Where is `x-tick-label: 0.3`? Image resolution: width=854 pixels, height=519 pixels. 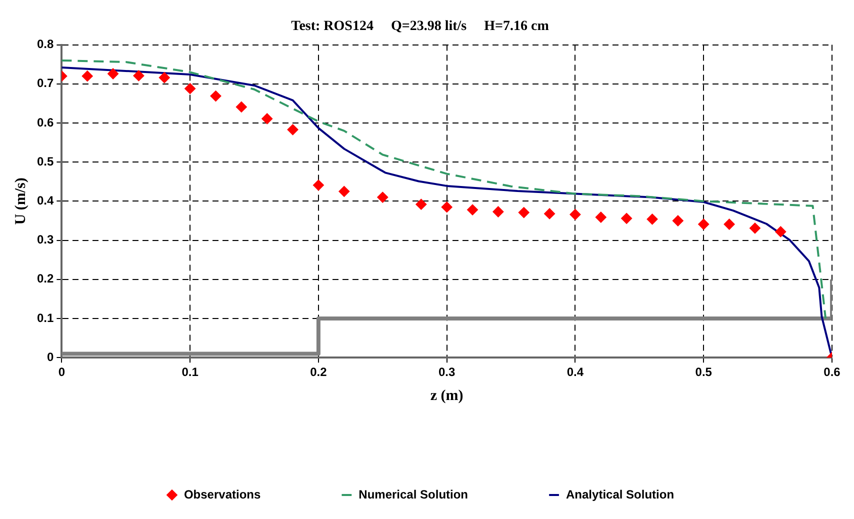 x-tick-label: 0.3 is located at coordinates (447, 372).